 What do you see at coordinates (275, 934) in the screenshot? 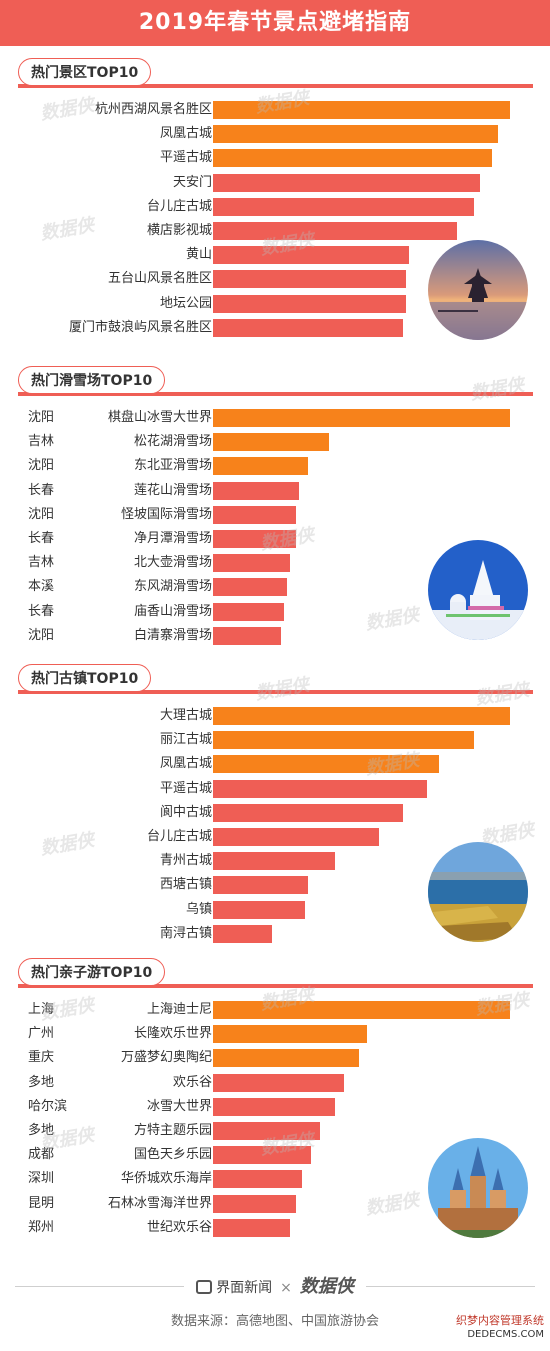
I see `bar-row: 南浔古镇` at bounding box center [275, 934].